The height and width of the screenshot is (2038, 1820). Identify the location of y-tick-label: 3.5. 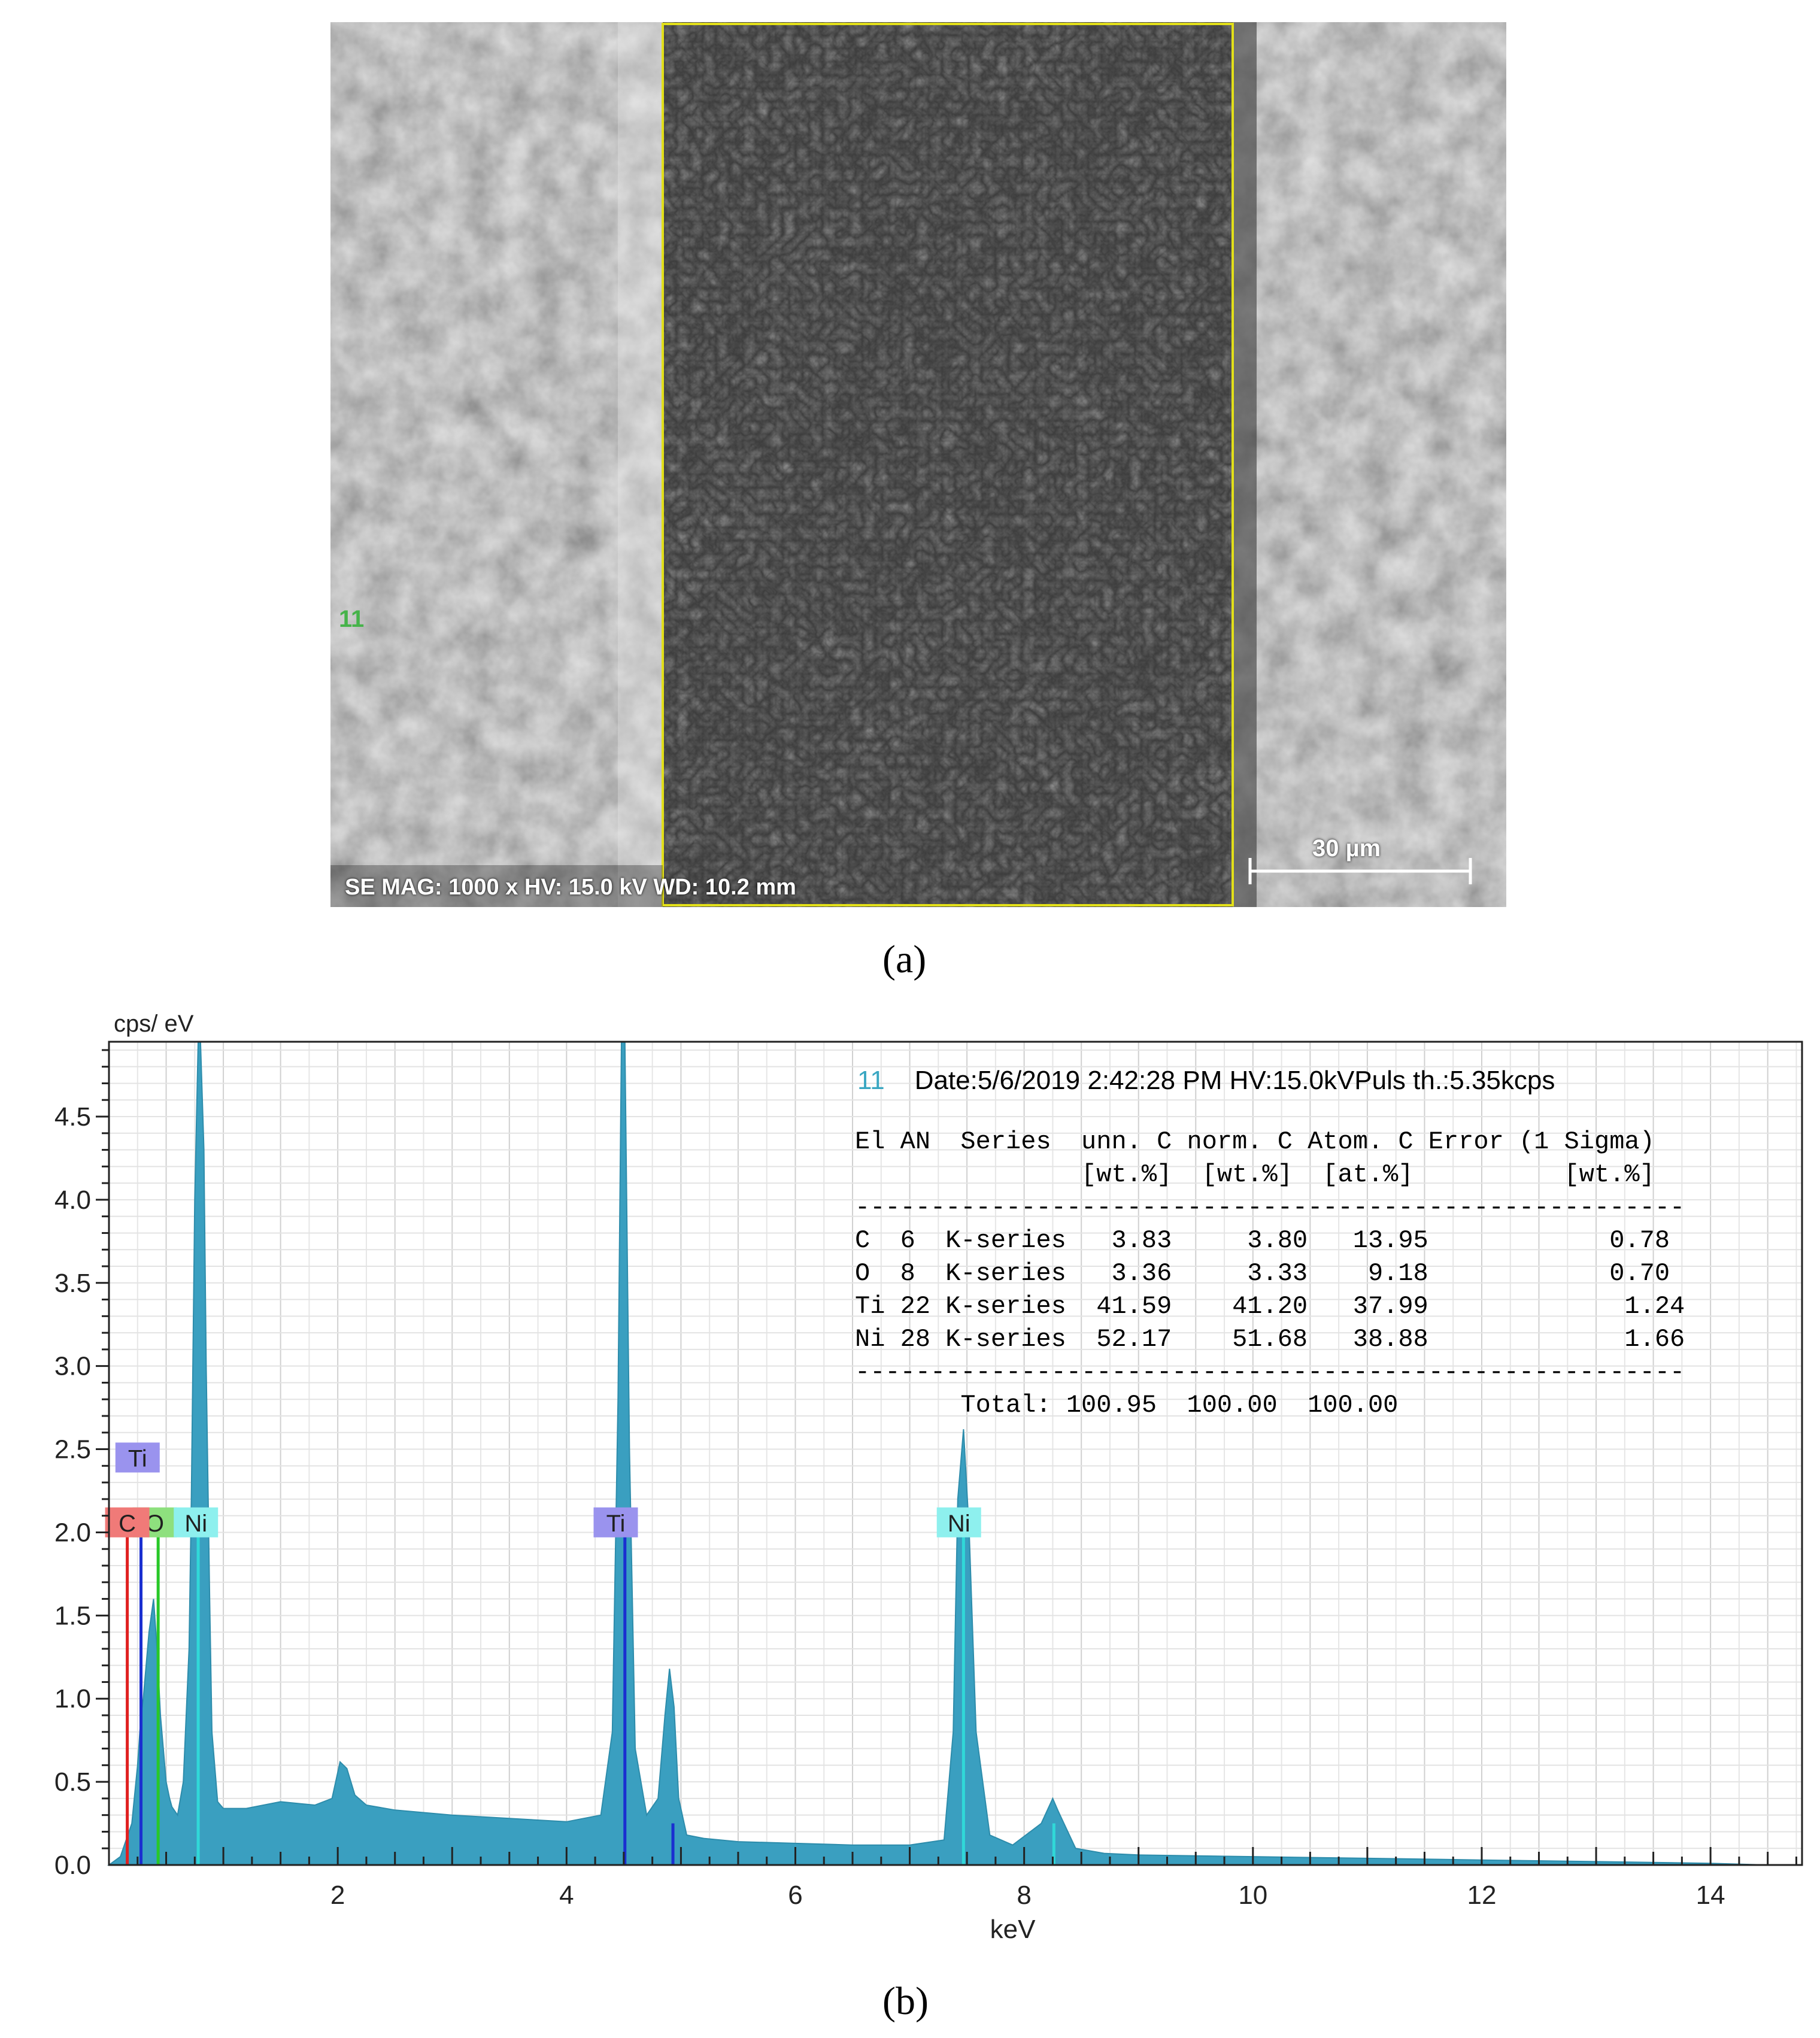
(73, 1283).